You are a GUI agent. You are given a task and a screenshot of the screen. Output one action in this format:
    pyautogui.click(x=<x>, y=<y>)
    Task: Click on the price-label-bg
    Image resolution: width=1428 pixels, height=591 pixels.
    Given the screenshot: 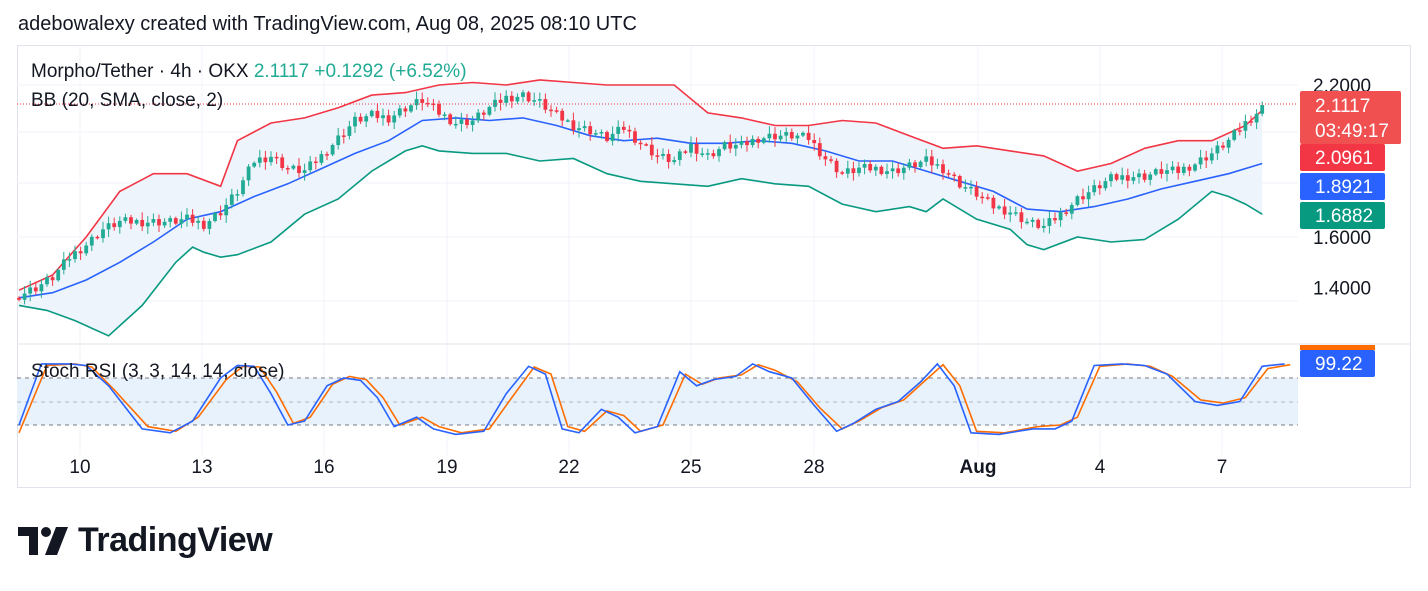 What is the action you would take?
    pyautogui.click(x=1350, y=117)
    